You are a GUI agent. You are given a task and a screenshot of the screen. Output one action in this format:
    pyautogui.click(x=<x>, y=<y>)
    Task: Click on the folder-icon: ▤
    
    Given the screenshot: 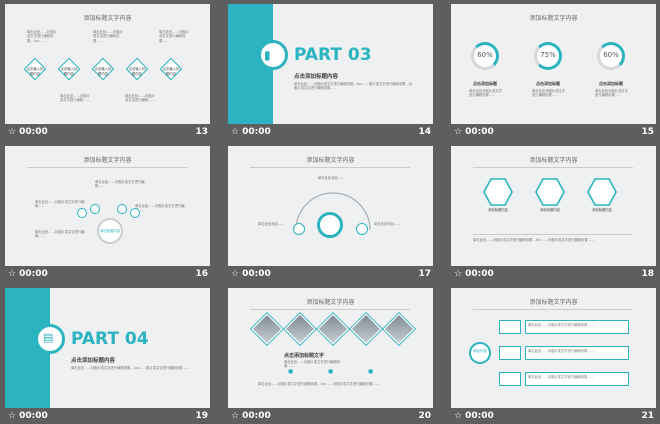 What is the action you would take?
    pyautogui.click(x=48, y=337)
    